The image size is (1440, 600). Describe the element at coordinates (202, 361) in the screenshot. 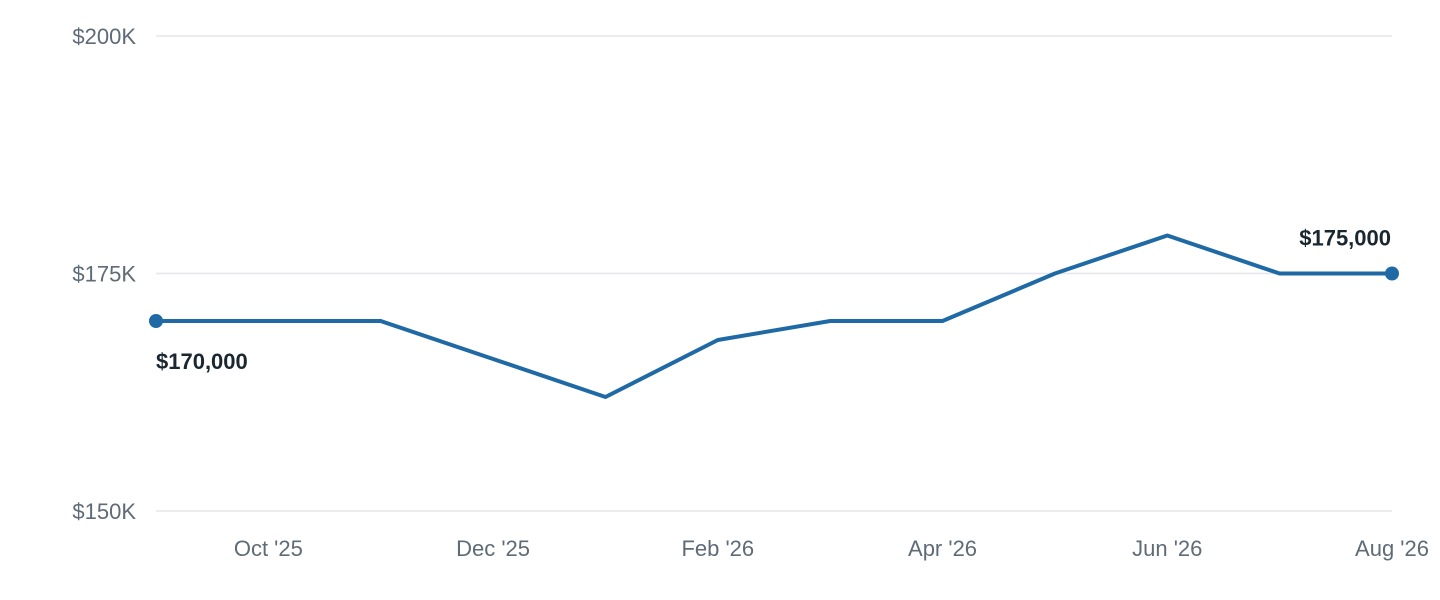

I see `data-point-label: $170,000` at that location.